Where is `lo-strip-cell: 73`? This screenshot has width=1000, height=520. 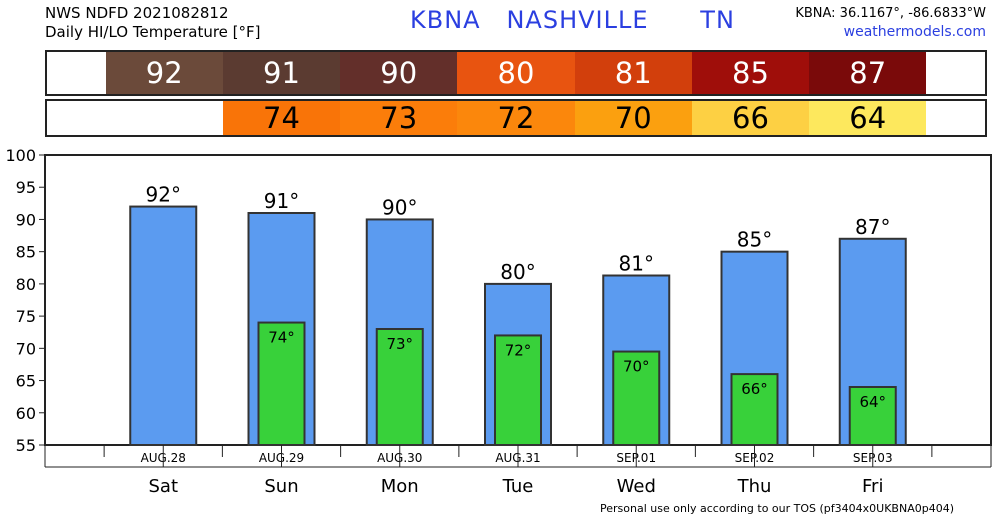 lo-strip-cell: 73 is located at coordinates (399, 118).